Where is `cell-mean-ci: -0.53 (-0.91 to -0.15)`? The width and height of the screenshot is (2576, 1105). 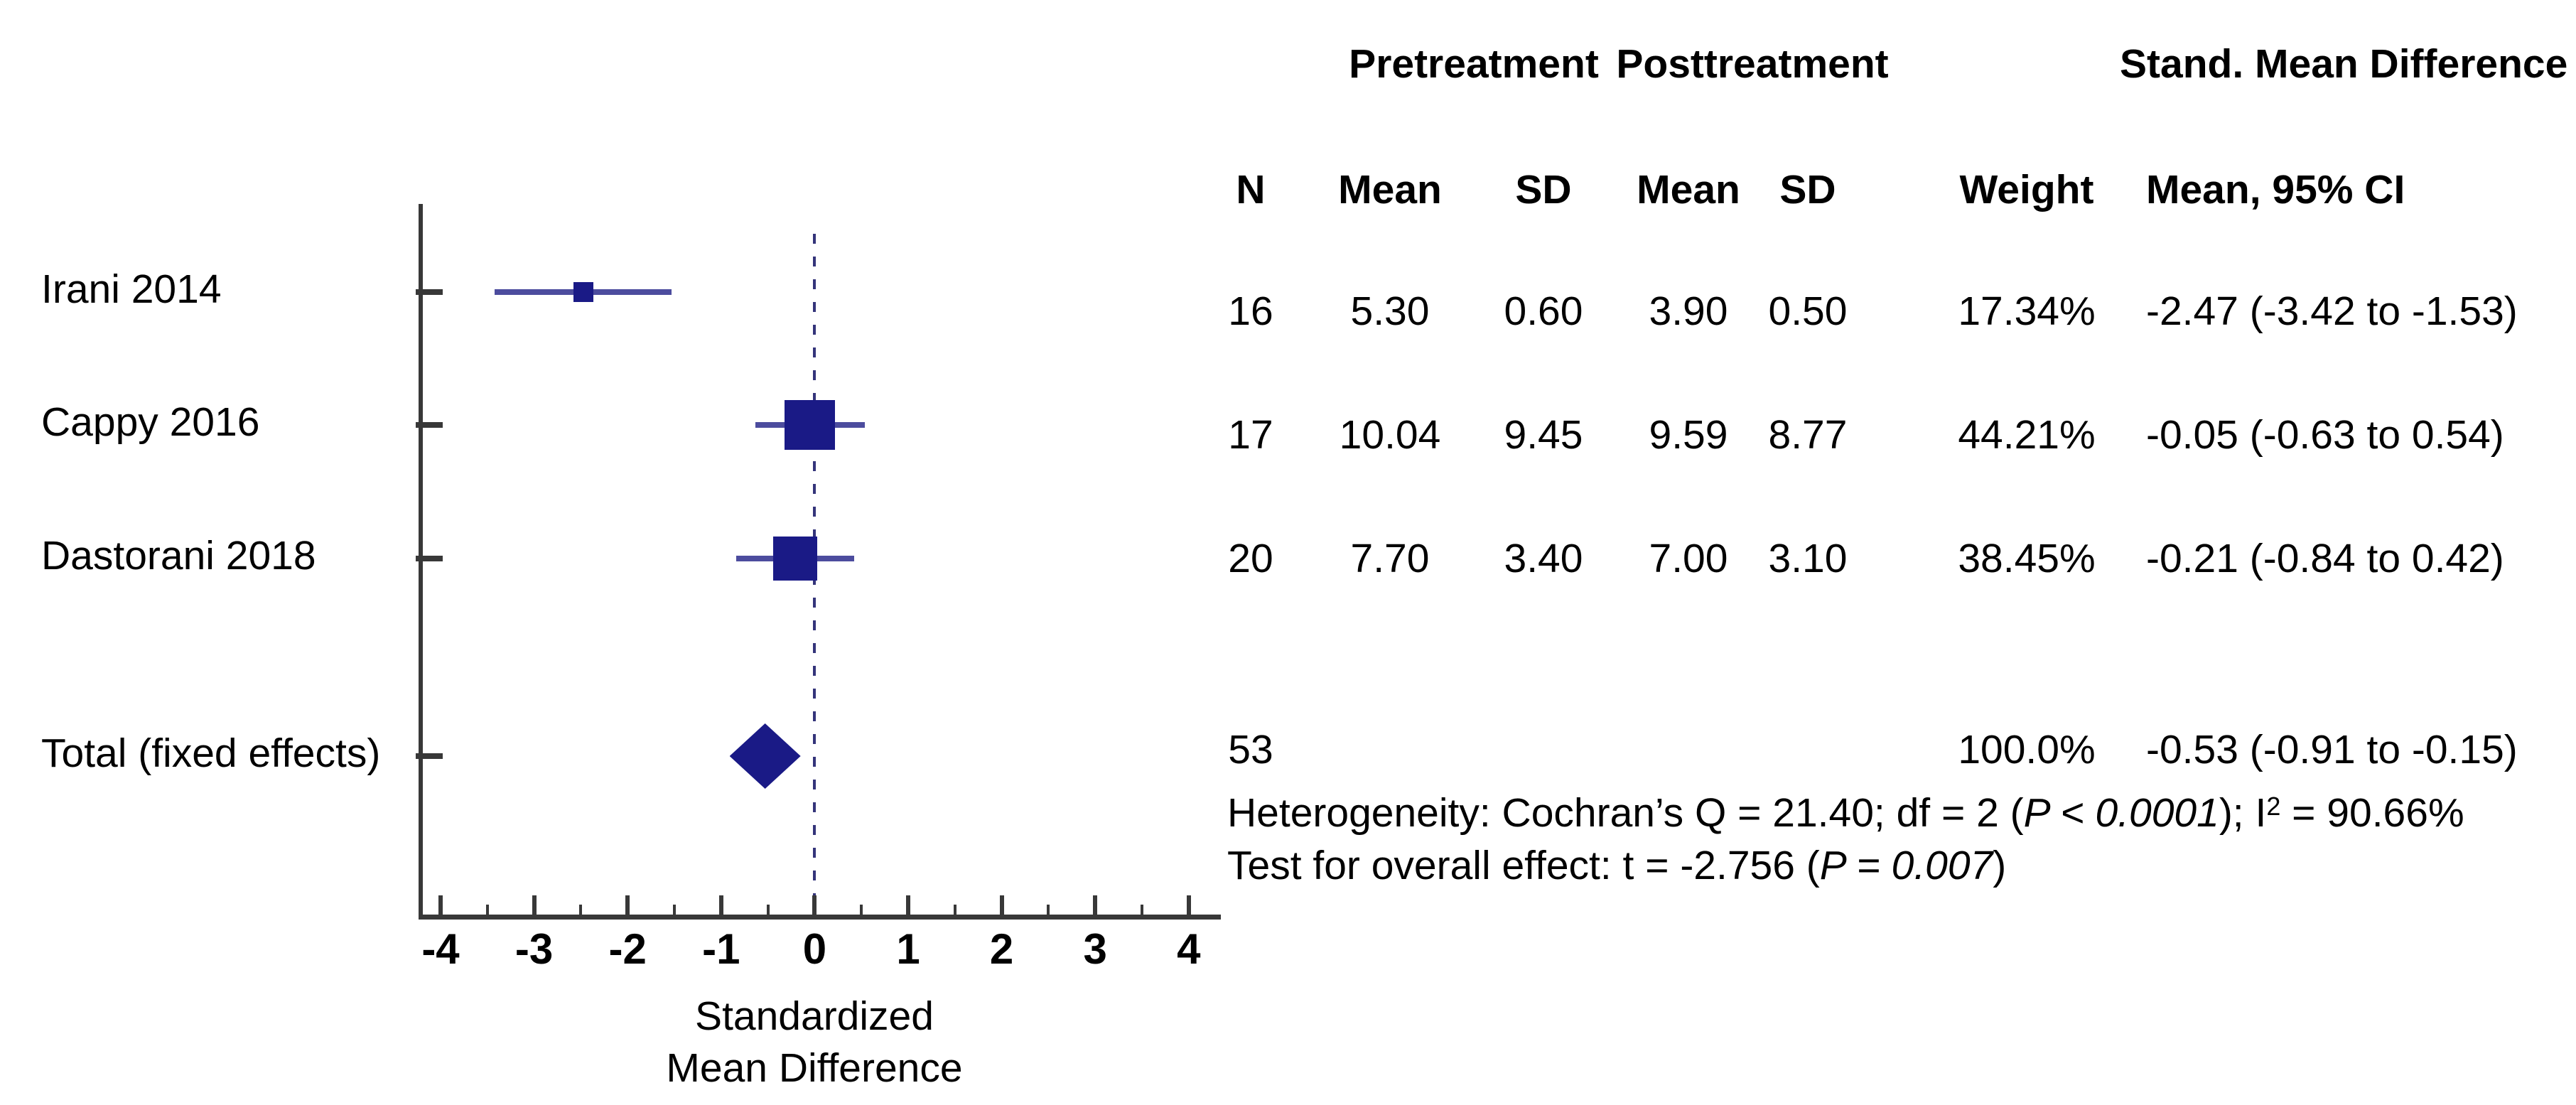
cell-mean-ci: -0.53 (-0.91 to -0.15) is located at coordinates (2332, 750).